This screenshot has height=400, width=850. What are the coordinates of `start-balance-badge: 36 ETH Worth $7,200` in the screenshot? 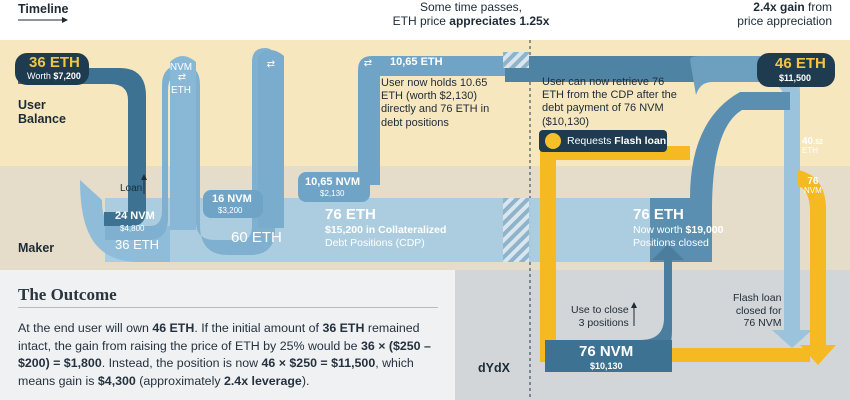 It's located at (52, 69).